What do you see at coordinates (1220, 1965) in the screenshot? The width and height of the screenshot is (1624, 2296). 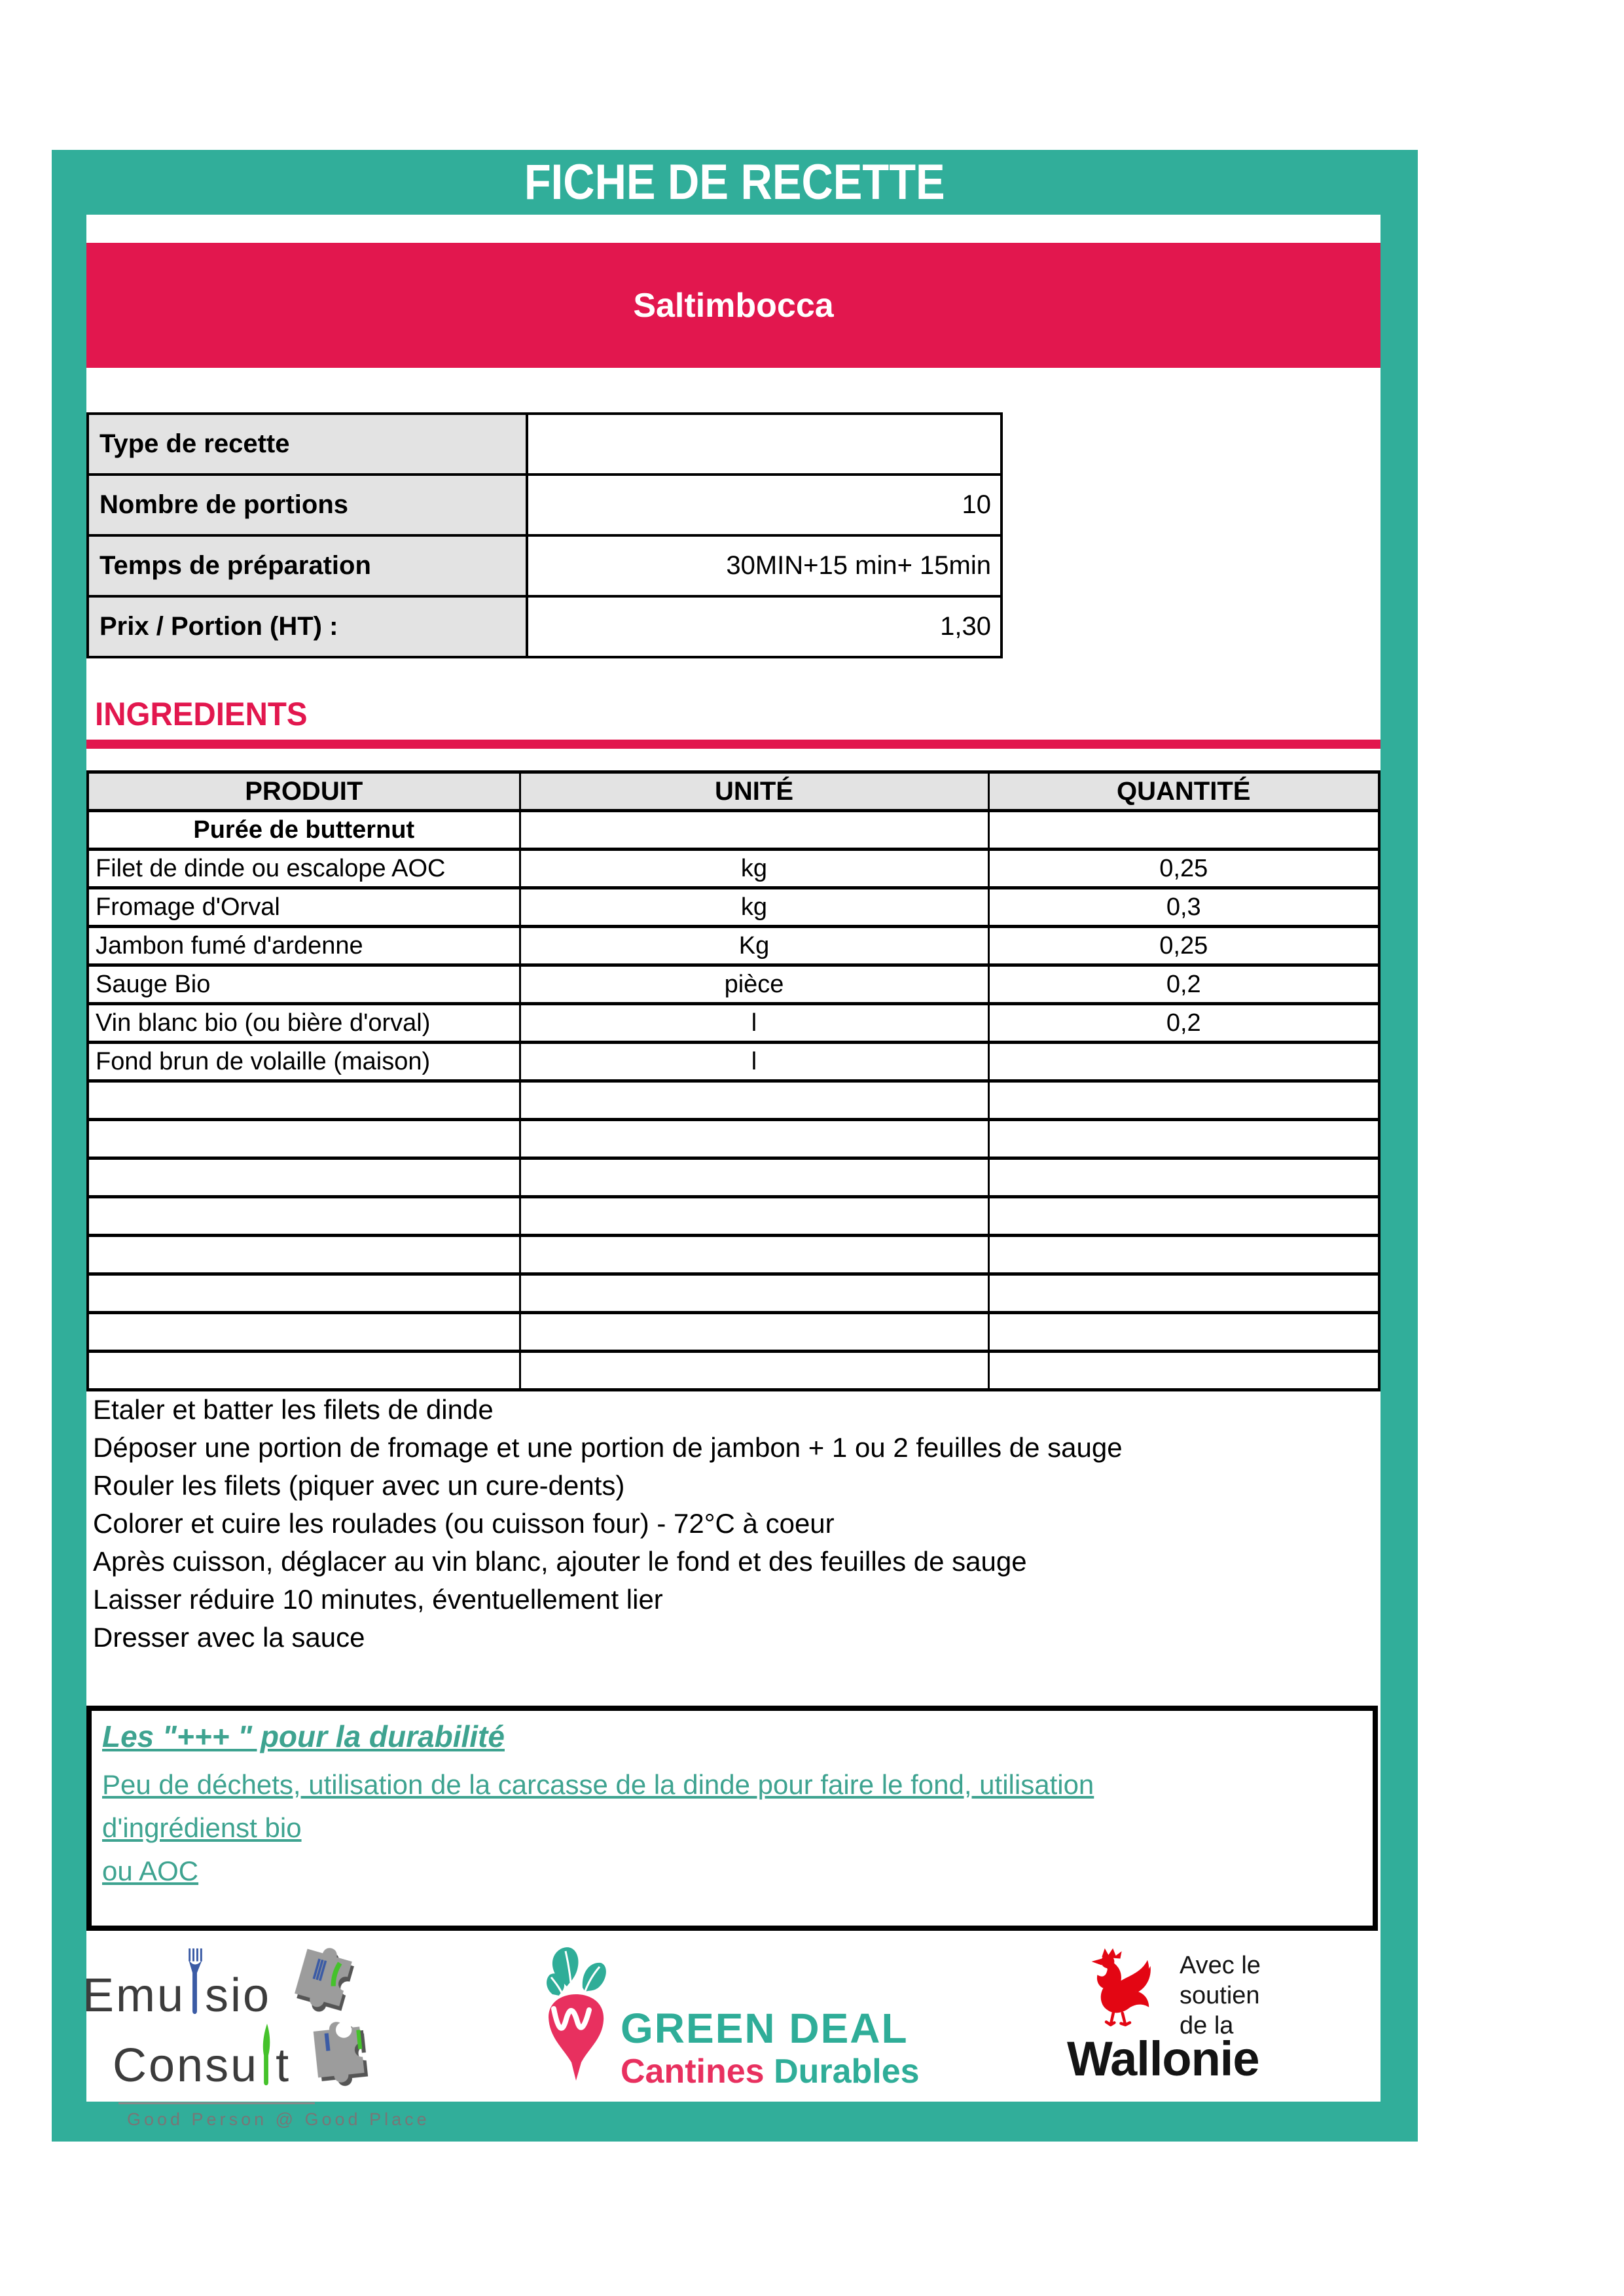 I see `wallonie-support-line: Avec le` at bounding box center [1220, 1965].